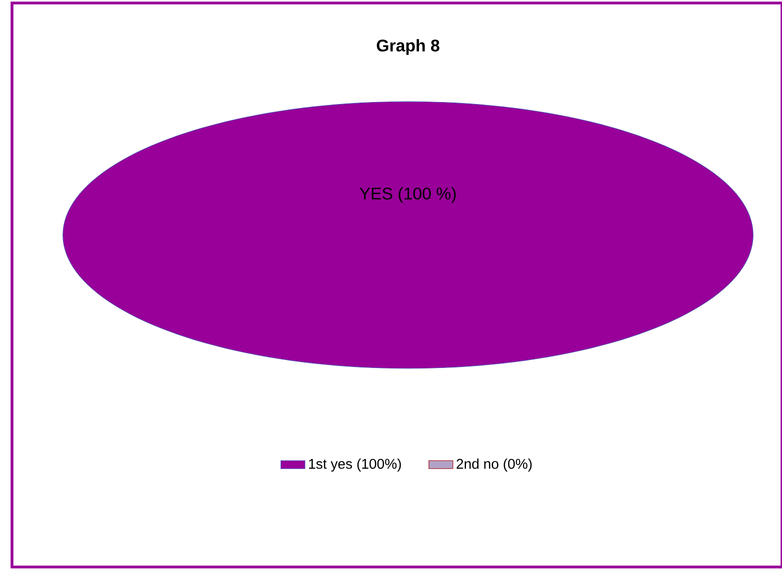 The height and width of the screenshot is (575, 782). Describe the element at coordinates (355, 465) in the screenshot. I see `legend-label: 1st yes (100%)` at that location.